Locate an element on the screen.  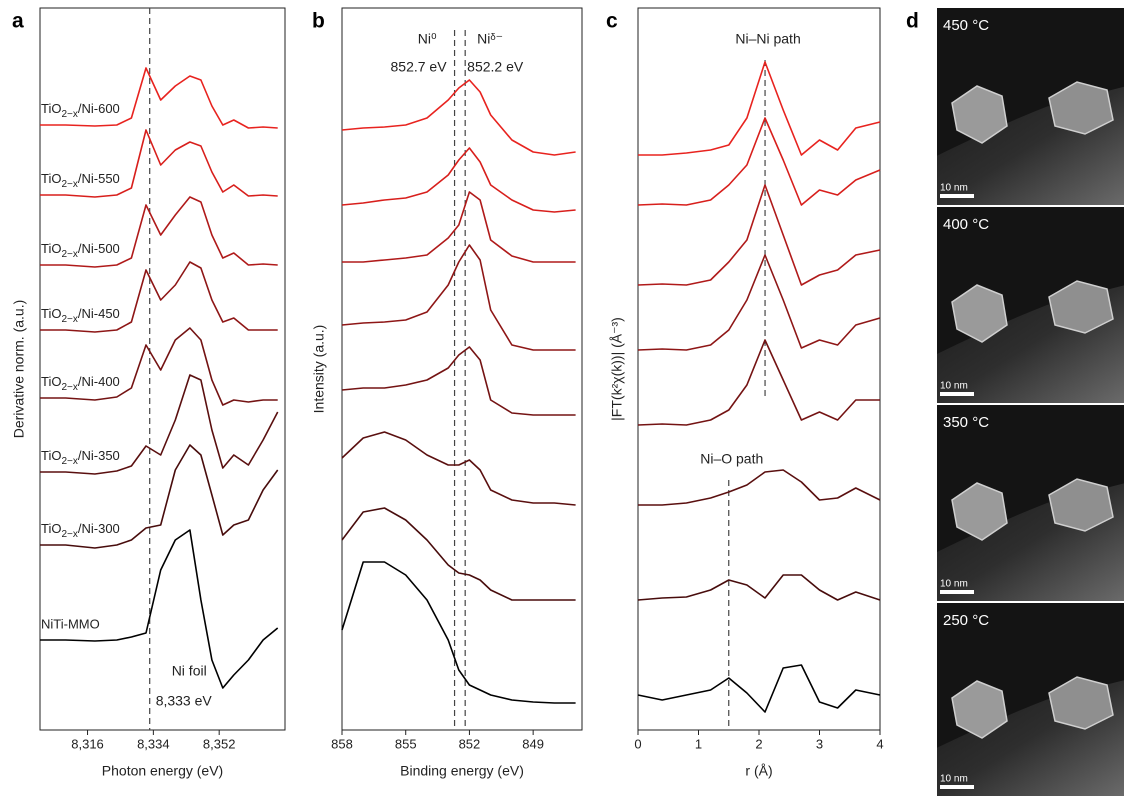
x-tick-label: 1 is located at coordinates (698, 743).